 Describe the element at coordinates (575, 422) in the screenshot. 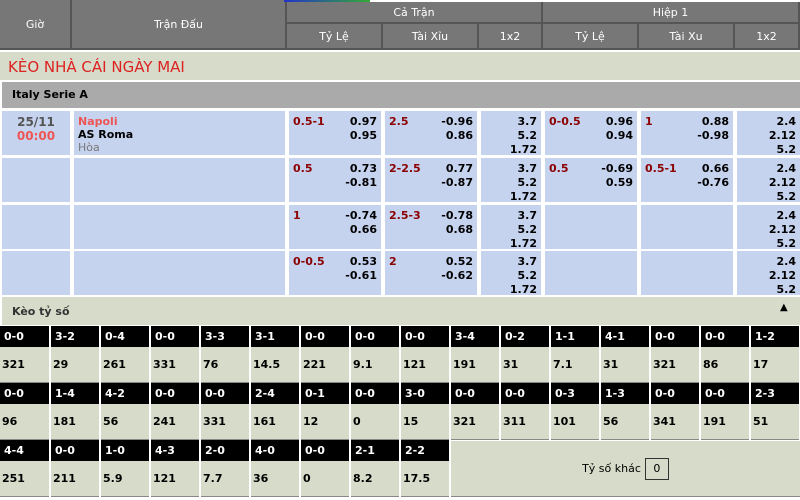

I see `score-odds: 101` at that location.